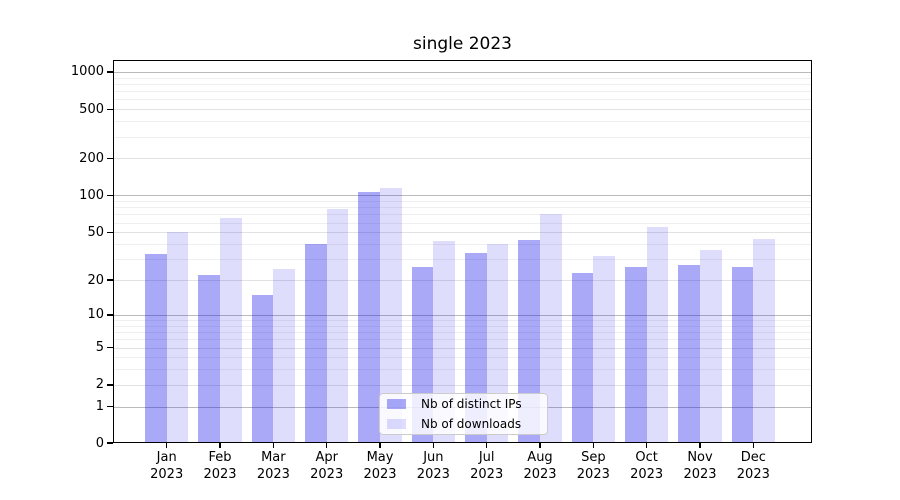 The width and height of the screenshot is (900, 500). I want to click on legend-item-distinct-ips: Nb of distinct IPs, so click(467, 404).